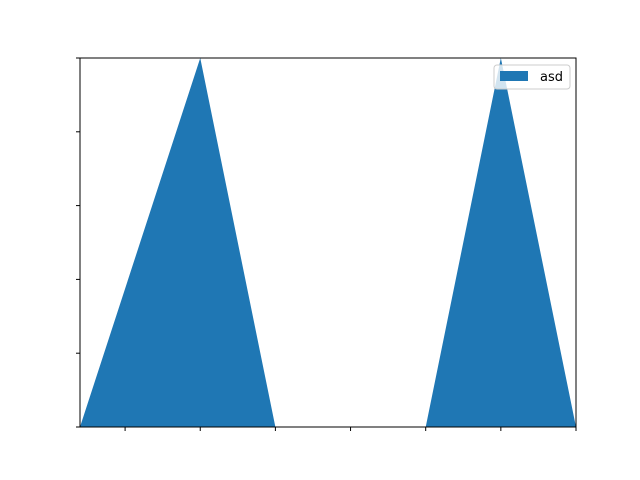 This screenshot has width=640, height=480. What do you see at coordinates (532, 77) in the screenshot?
I see `legend: asd` at bounding box center [532, 77].